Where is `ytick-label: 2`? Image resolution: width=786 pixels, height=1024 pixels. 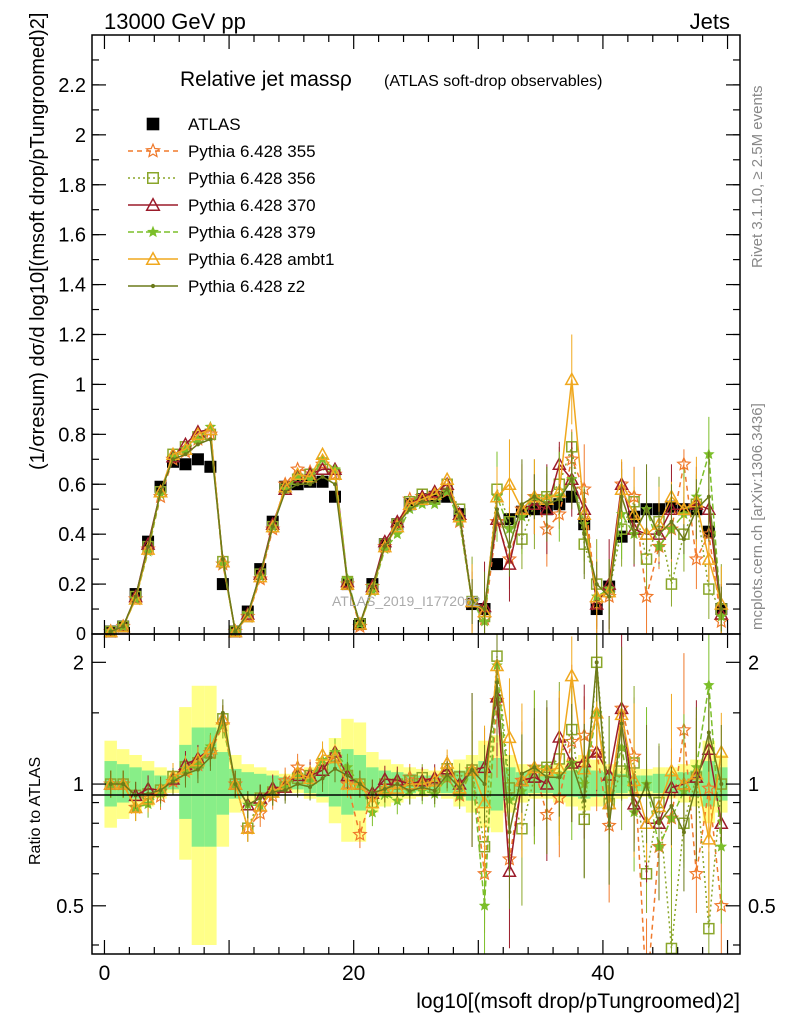
ytick-label: 2 is located at coordinates (80, 136).